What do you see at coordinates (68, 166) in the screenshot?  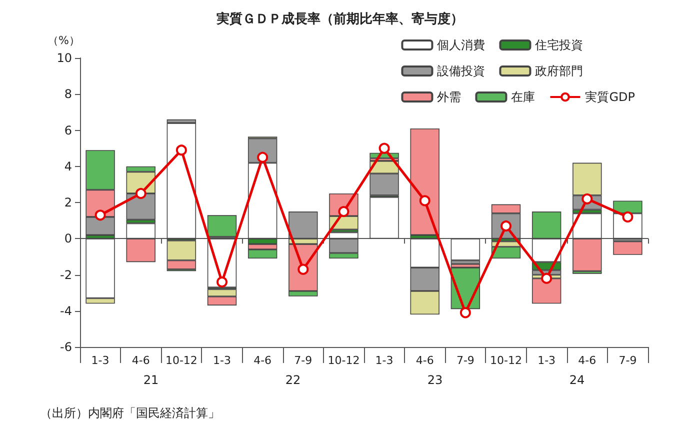 I see `y-tick-label: 4` at bounding box center [68, 166].